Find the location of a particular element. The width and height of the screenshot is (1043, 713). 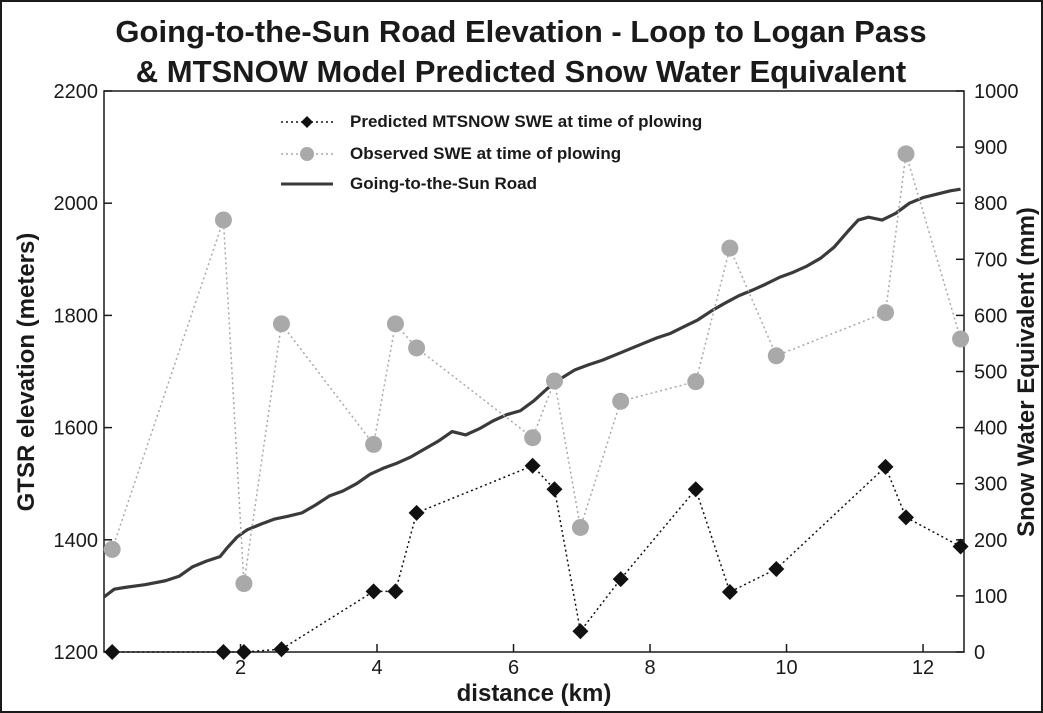

legend-predicted-label: Predicted MTSNOW SWE at time of plowing is located at coordinates (526, 121).